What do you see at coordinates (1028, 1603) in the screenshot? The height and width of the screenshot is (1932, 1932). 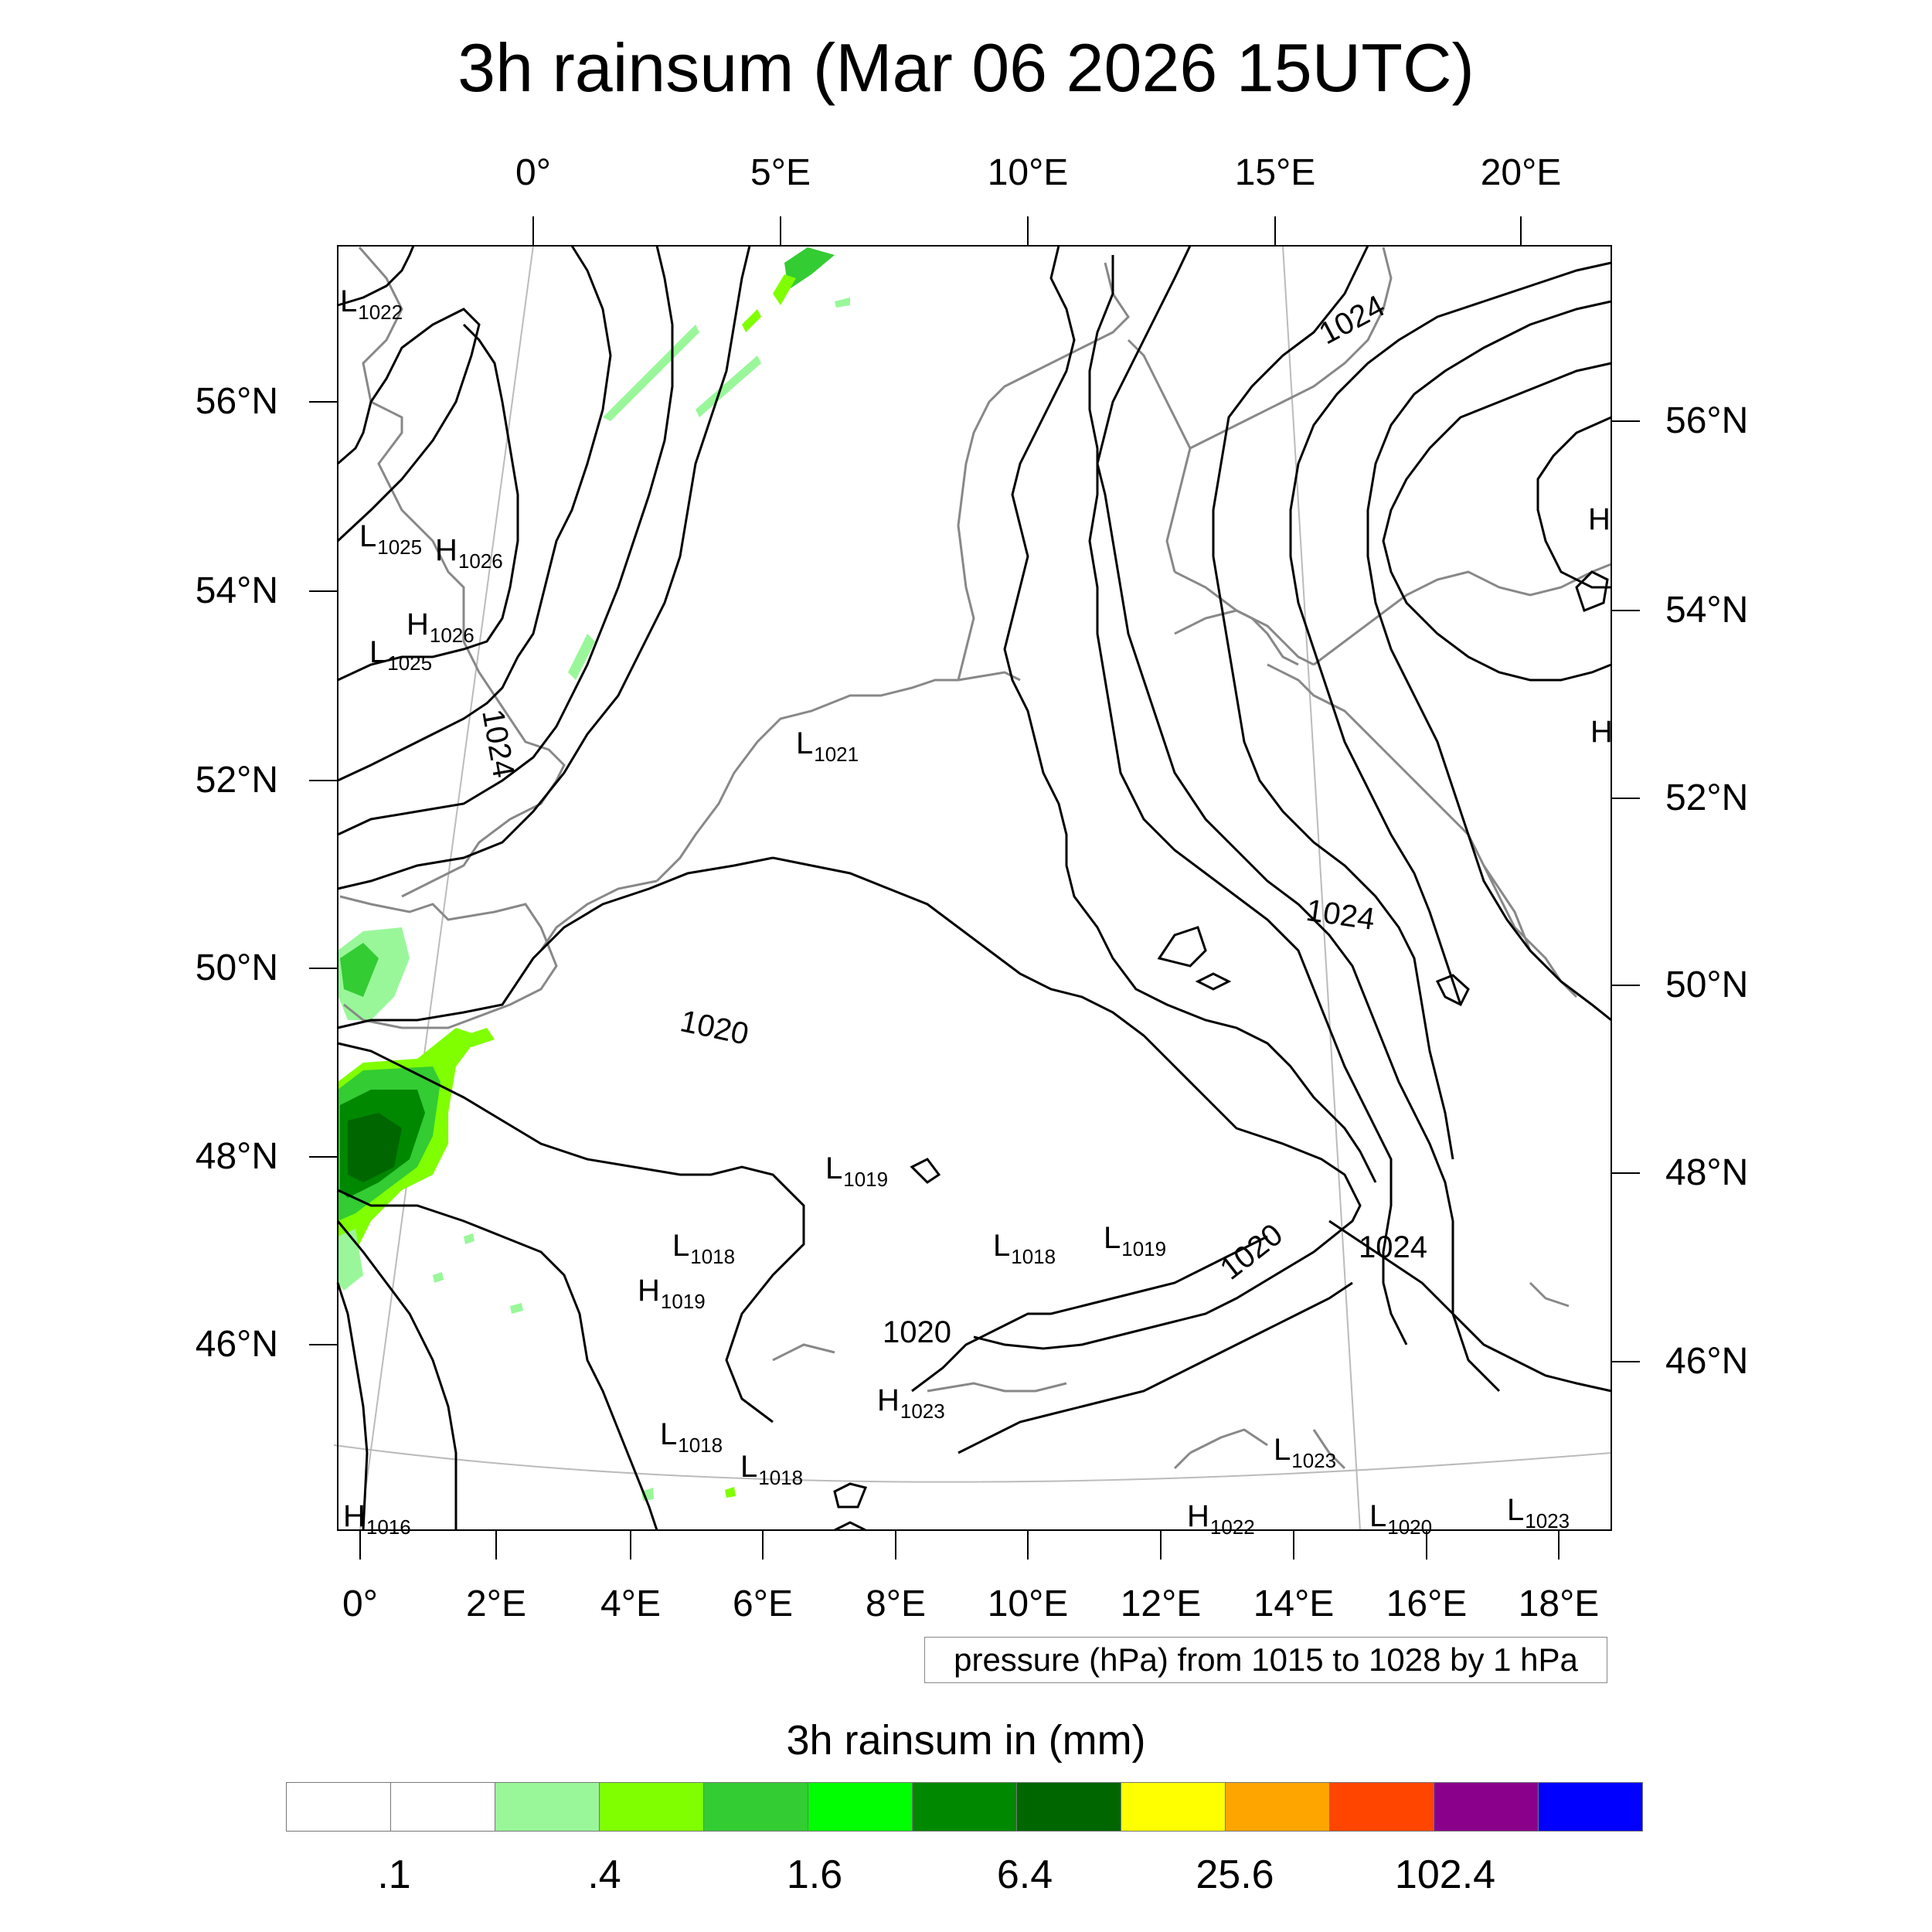 I see `bottom-lon-label-10e: 10°E` at bounding box center [1028, 1603].